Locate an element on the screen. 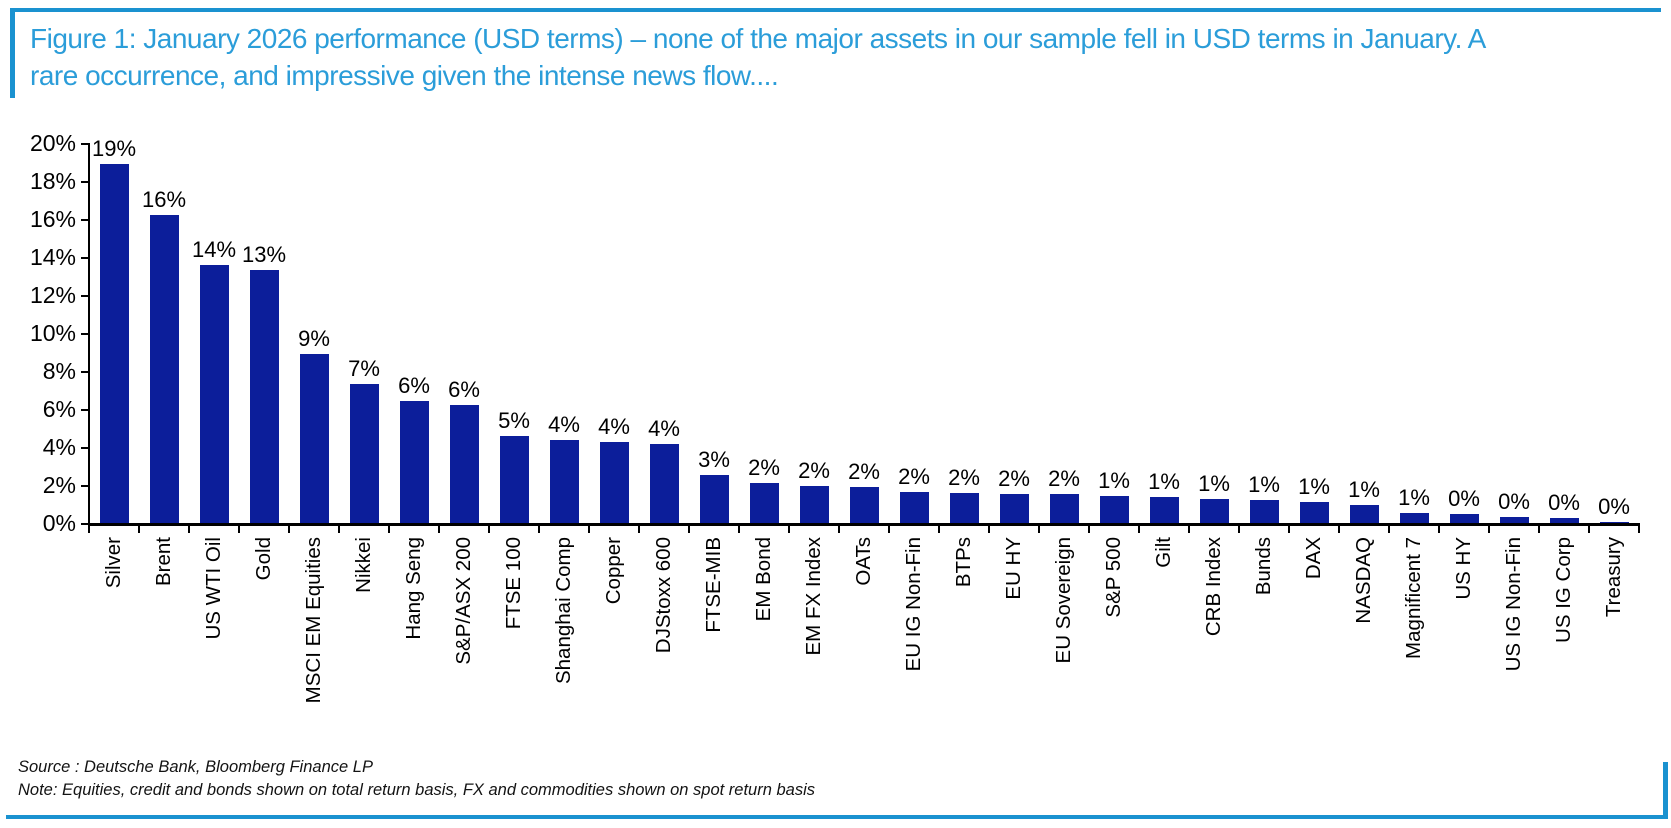 This screenshot has width=1671, height=828. x-axis-category-label: EM Bond is located at coordinates (763, 579).